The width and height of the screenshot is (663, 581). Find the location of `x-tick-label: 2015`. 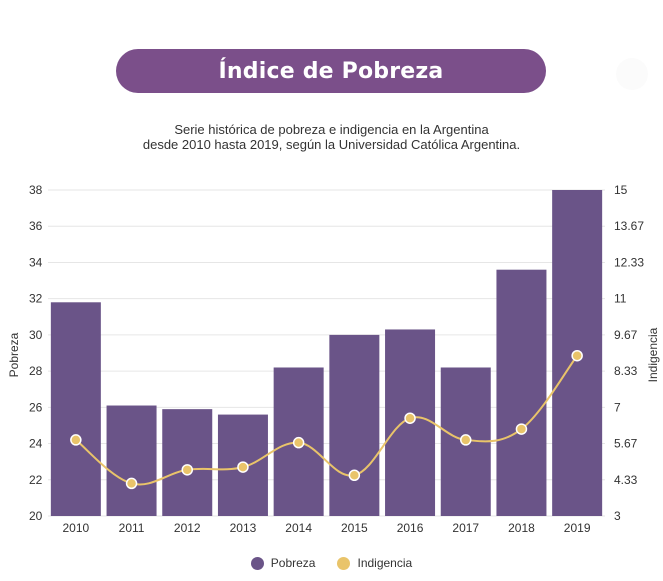

x-tick-label: 2015 is located at coordinates (354, 528).